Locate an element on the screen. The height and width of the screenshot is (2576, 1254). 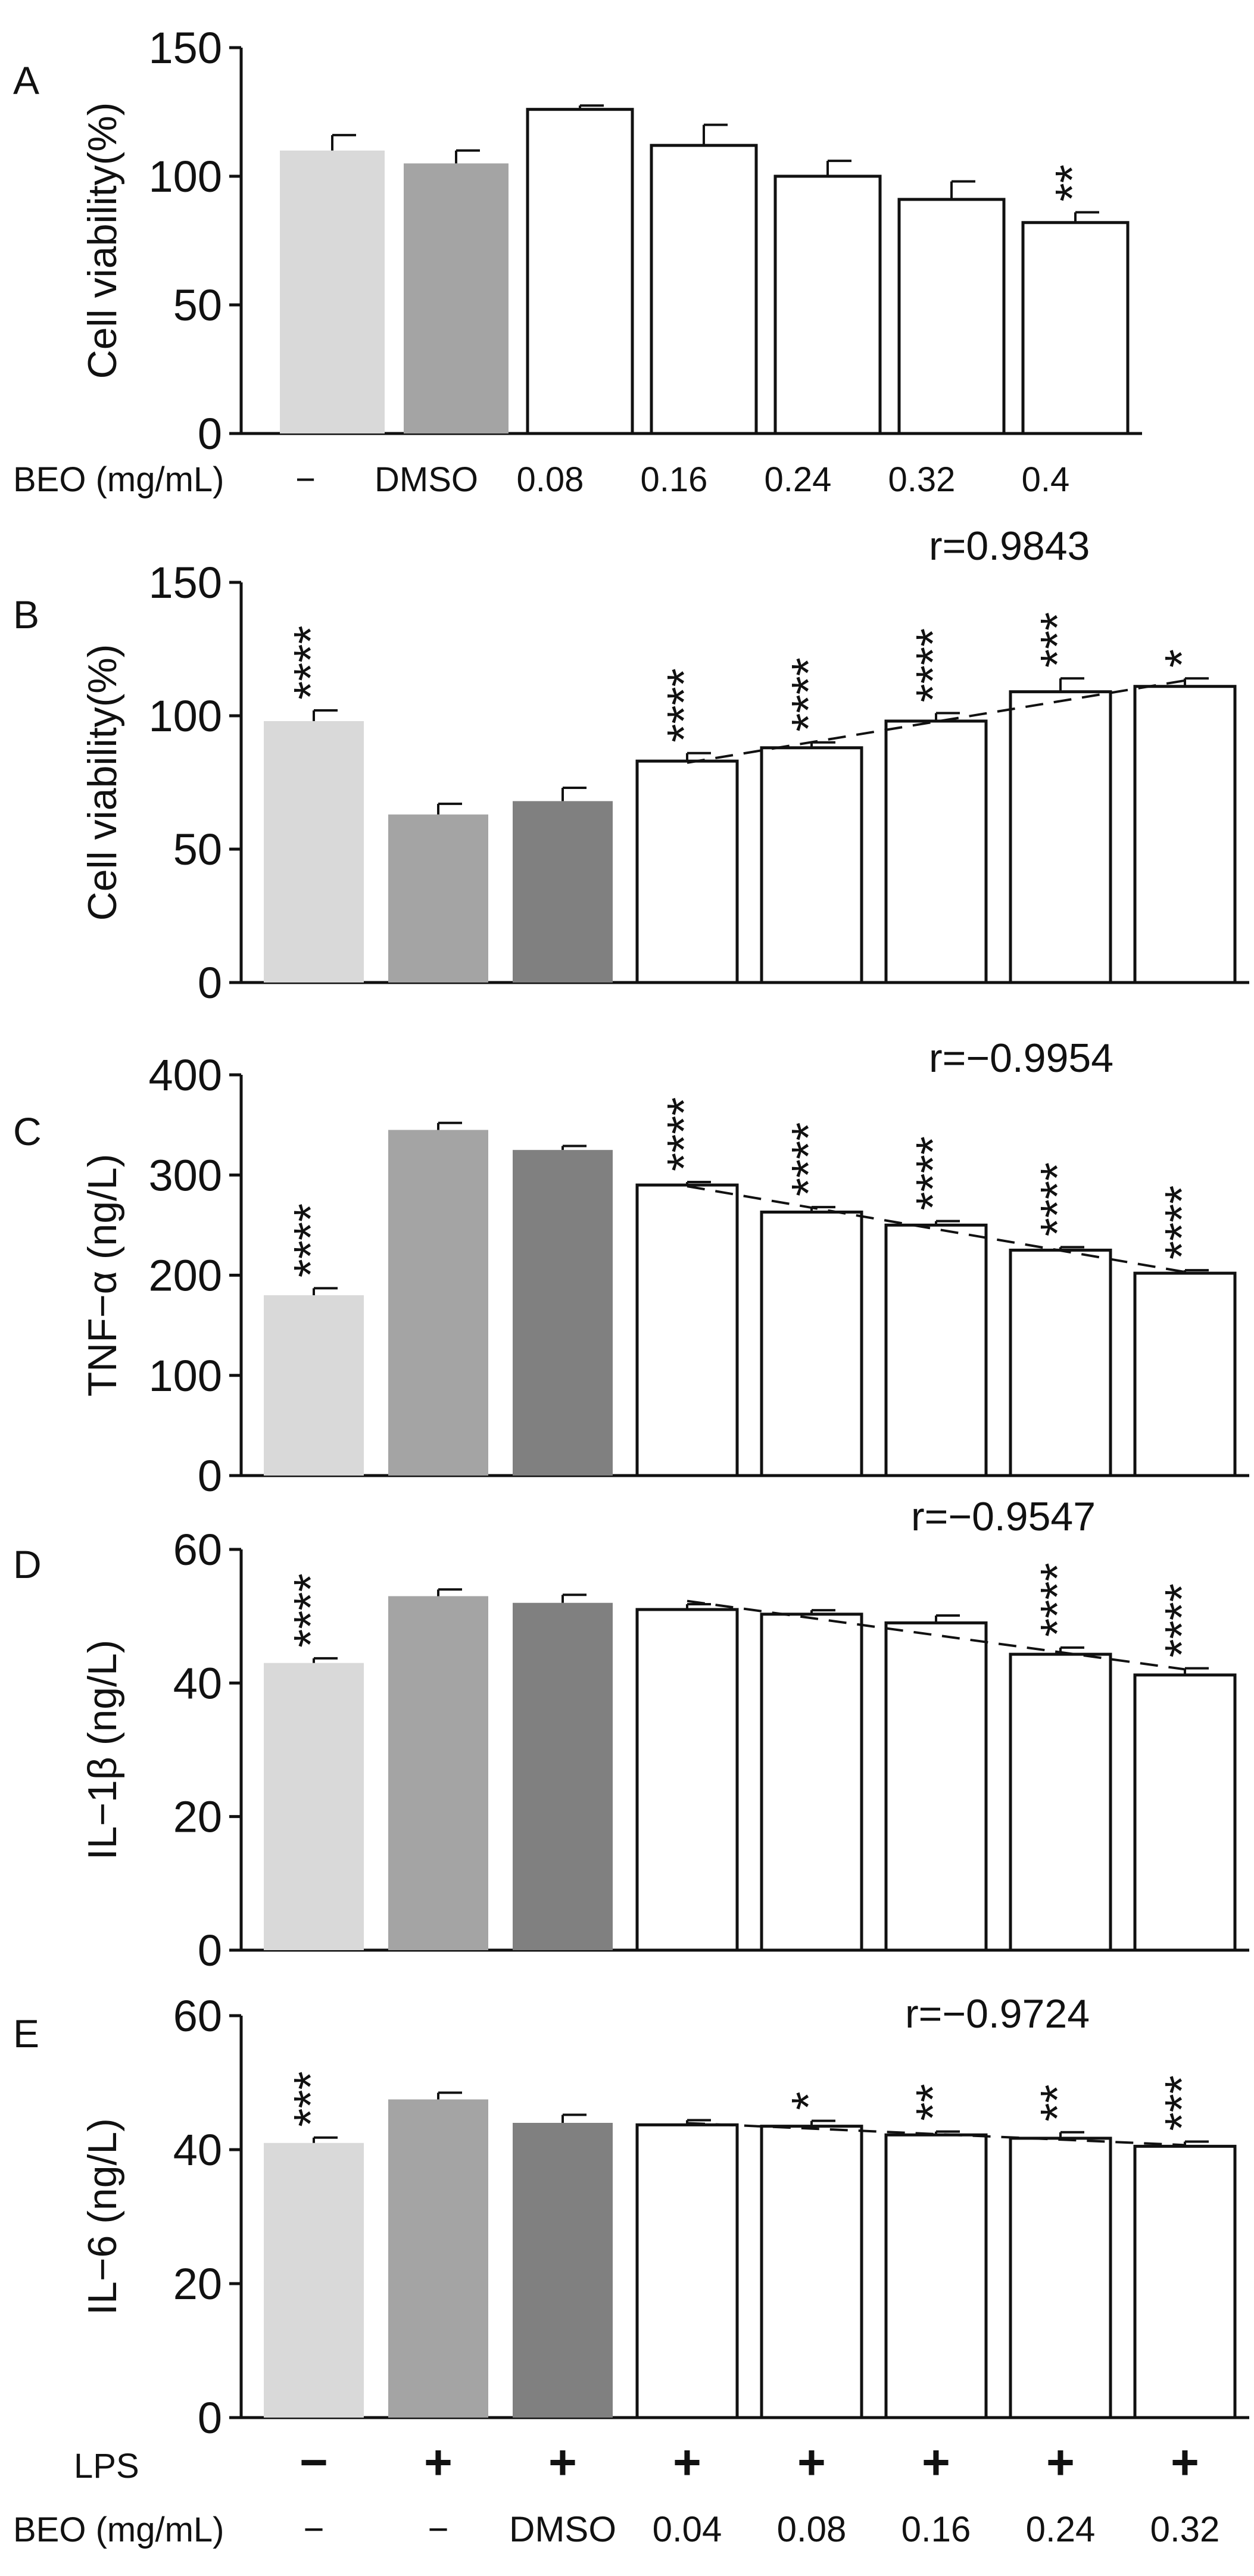
y-axis-label: TNF−α (ng/L) is located at coordinates (102, 1275).